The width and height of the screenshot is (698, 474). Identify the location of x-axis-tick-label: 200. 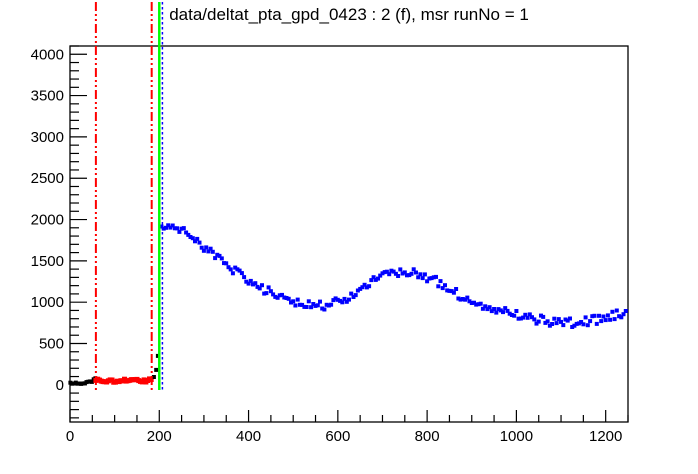
(159, 436).